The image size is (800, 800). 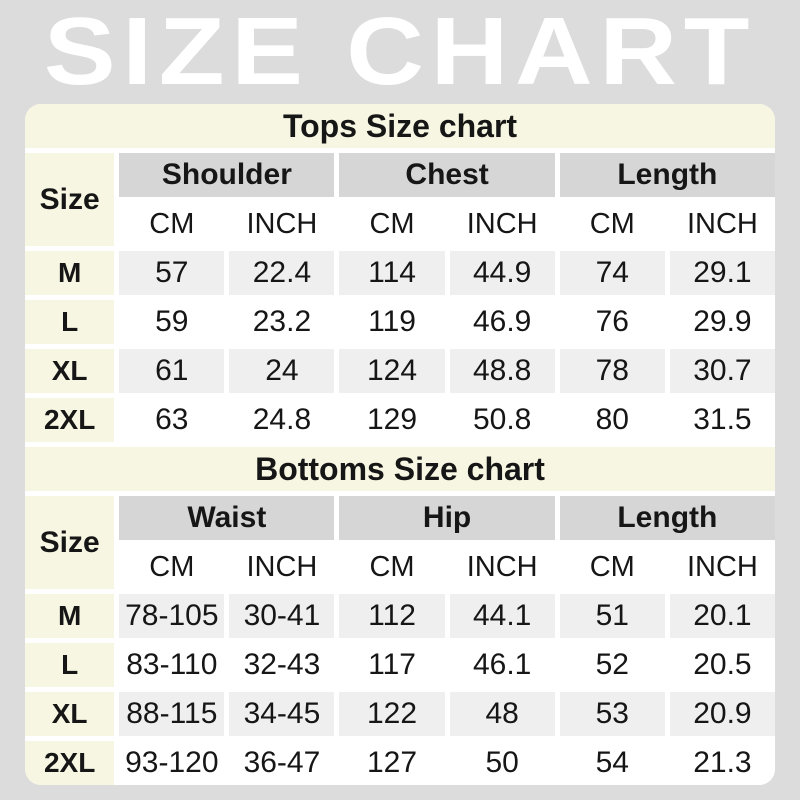 What do you see at coordinates (612, 420) in the screenshot?
I see `table-cell: 80` at bounding box center [612, 420].